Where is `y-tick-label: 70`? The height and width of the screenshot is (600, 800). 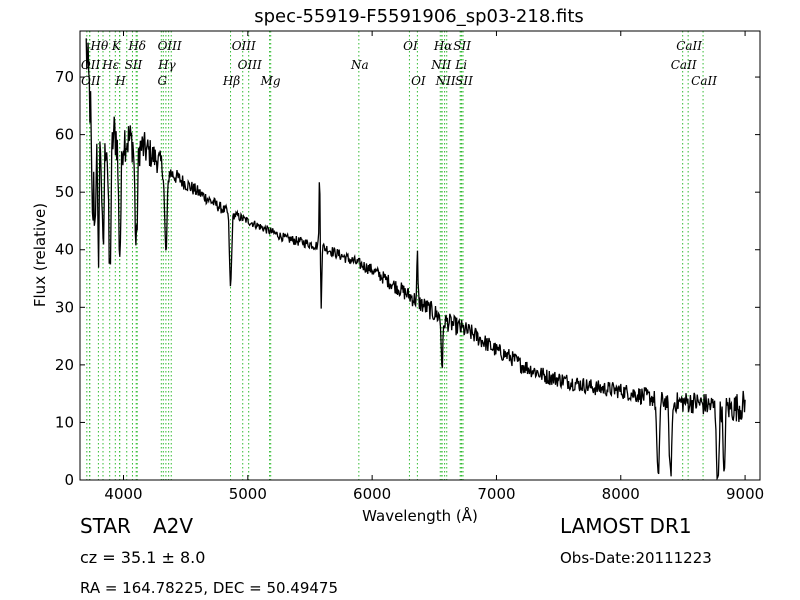 y-tick-label: 70 is located at coordinates (64, 77).